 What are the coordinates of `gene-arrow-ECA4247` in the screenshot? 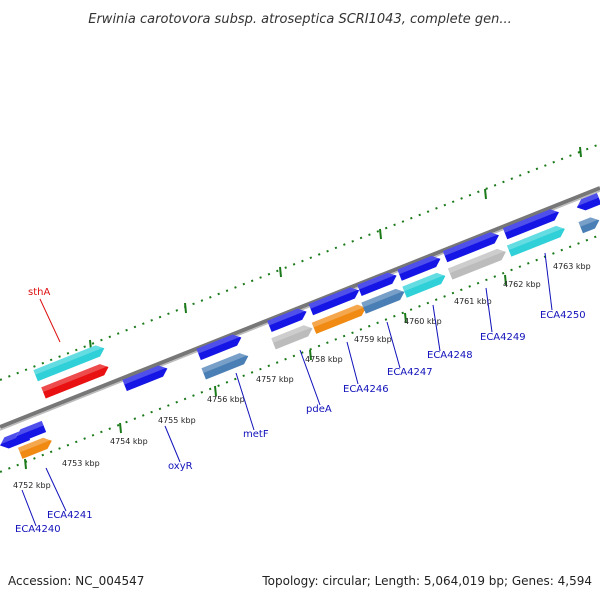 It's located at (383, 300).